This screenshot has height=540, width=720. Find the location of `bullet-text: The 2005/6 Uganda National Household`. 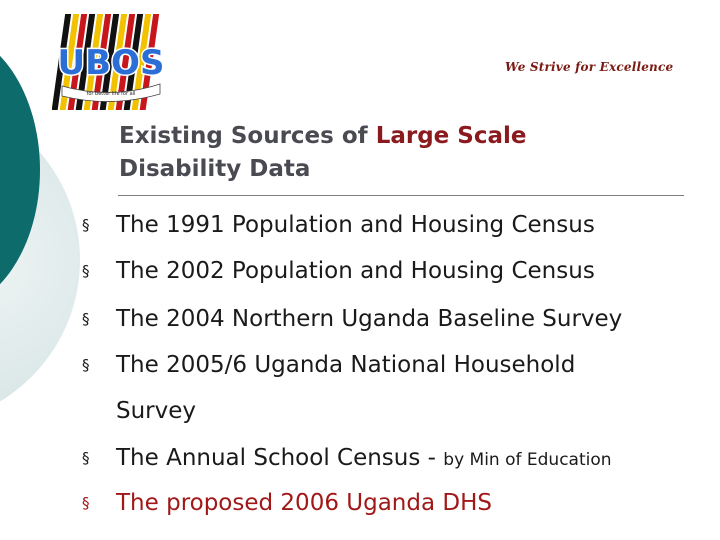

bullet-text: The 2005/6 Uganda National Household is located at coordinates (346, 365).